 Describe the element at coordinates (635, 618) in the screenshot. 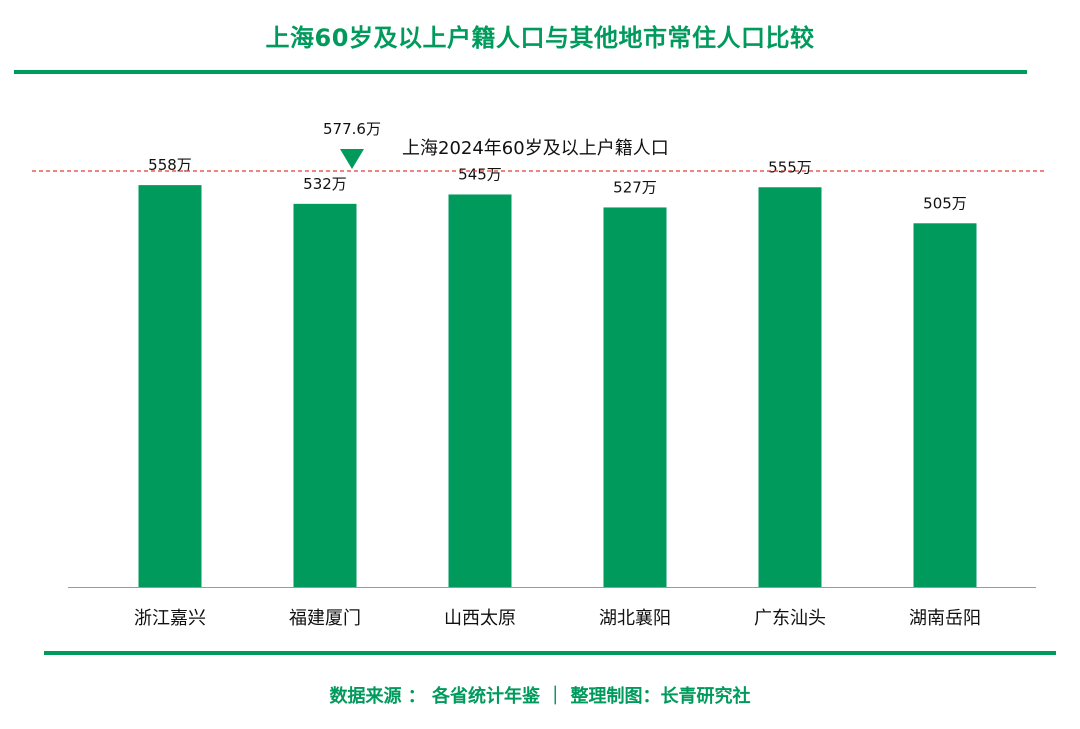

I see `x-tick-label: 湖北襄阳` at that location.